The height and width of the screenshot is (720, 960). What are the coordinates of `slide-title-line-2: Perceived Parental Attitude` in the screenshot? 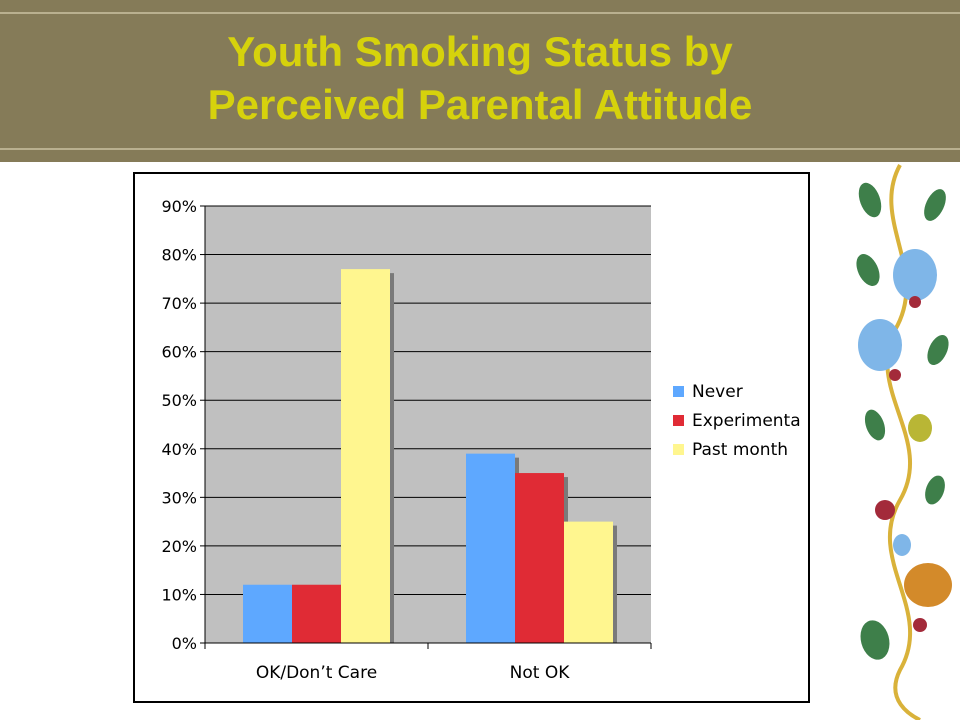 It's located at (480, 104).